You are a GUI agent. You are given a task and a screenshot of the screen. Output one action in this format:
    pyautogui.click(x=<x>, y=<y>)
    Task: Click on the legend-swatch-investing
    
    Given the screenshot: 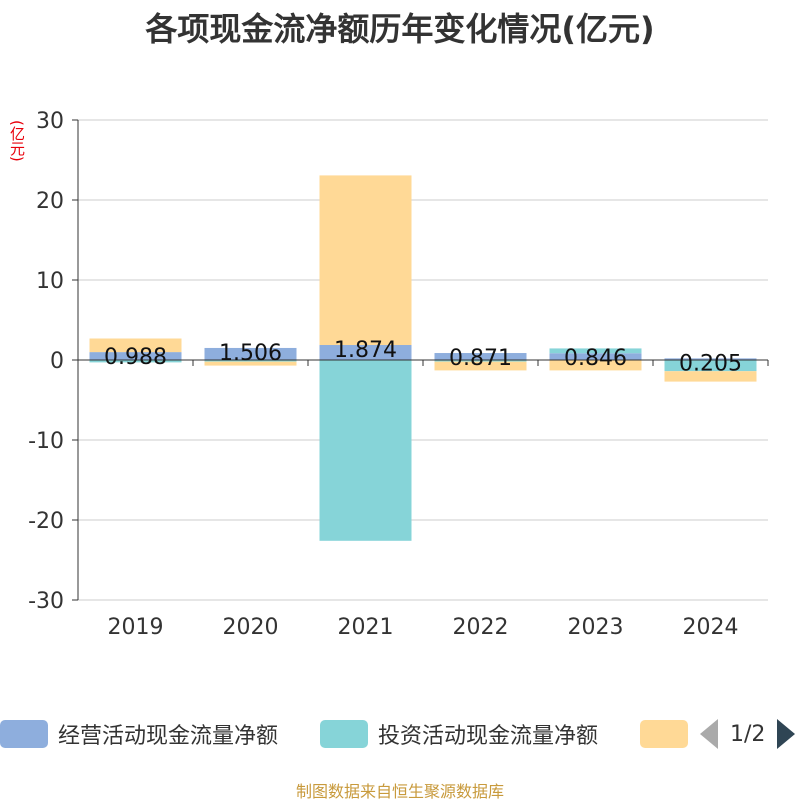 What is the action you would take?
    pyautogui.click(x=344, y=734)
    